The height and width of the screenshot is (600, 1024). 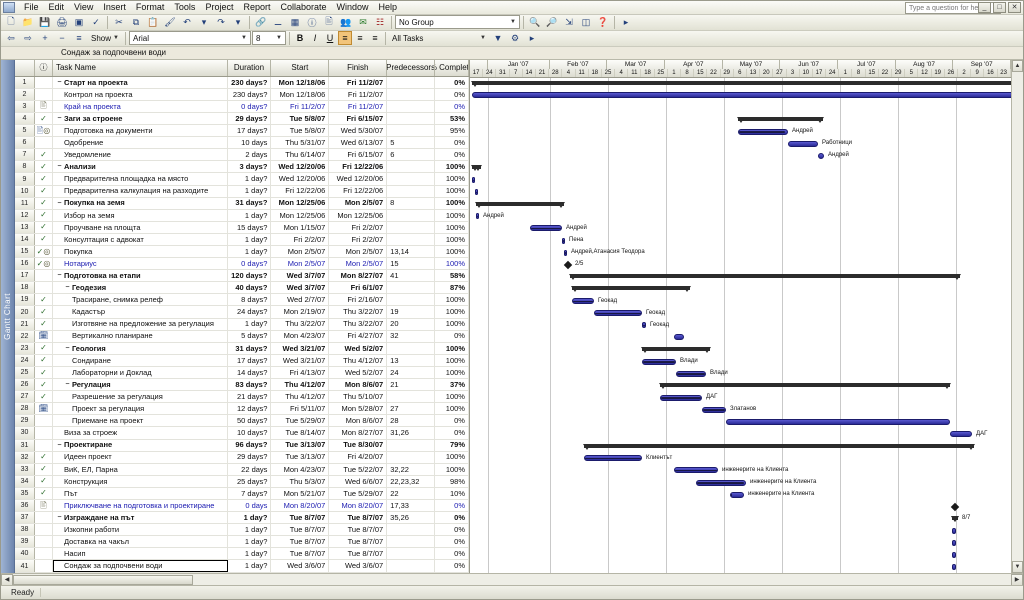 I want to click on group-by-combo: No Group ▼, so click(x=457, y=22).